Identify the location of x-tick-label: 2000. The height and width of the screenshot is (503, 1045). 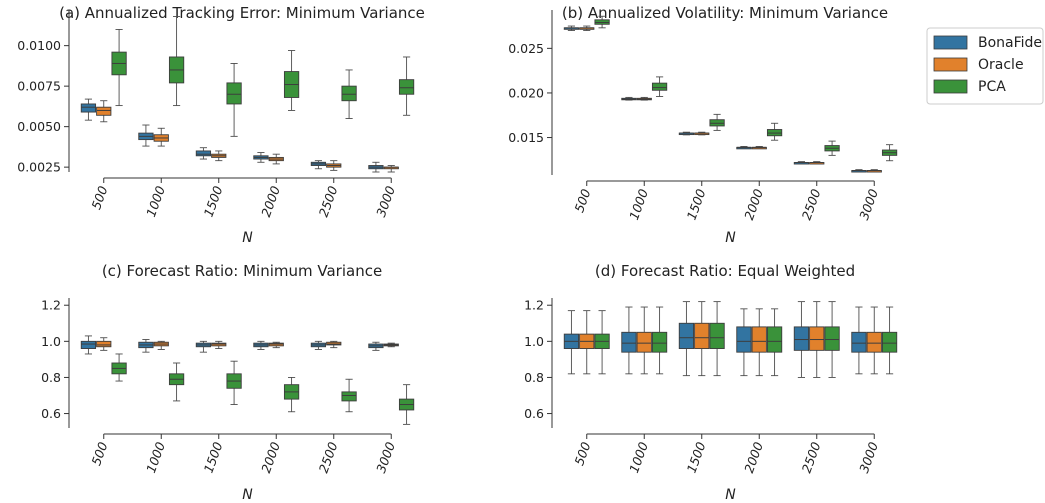
(270, 201).